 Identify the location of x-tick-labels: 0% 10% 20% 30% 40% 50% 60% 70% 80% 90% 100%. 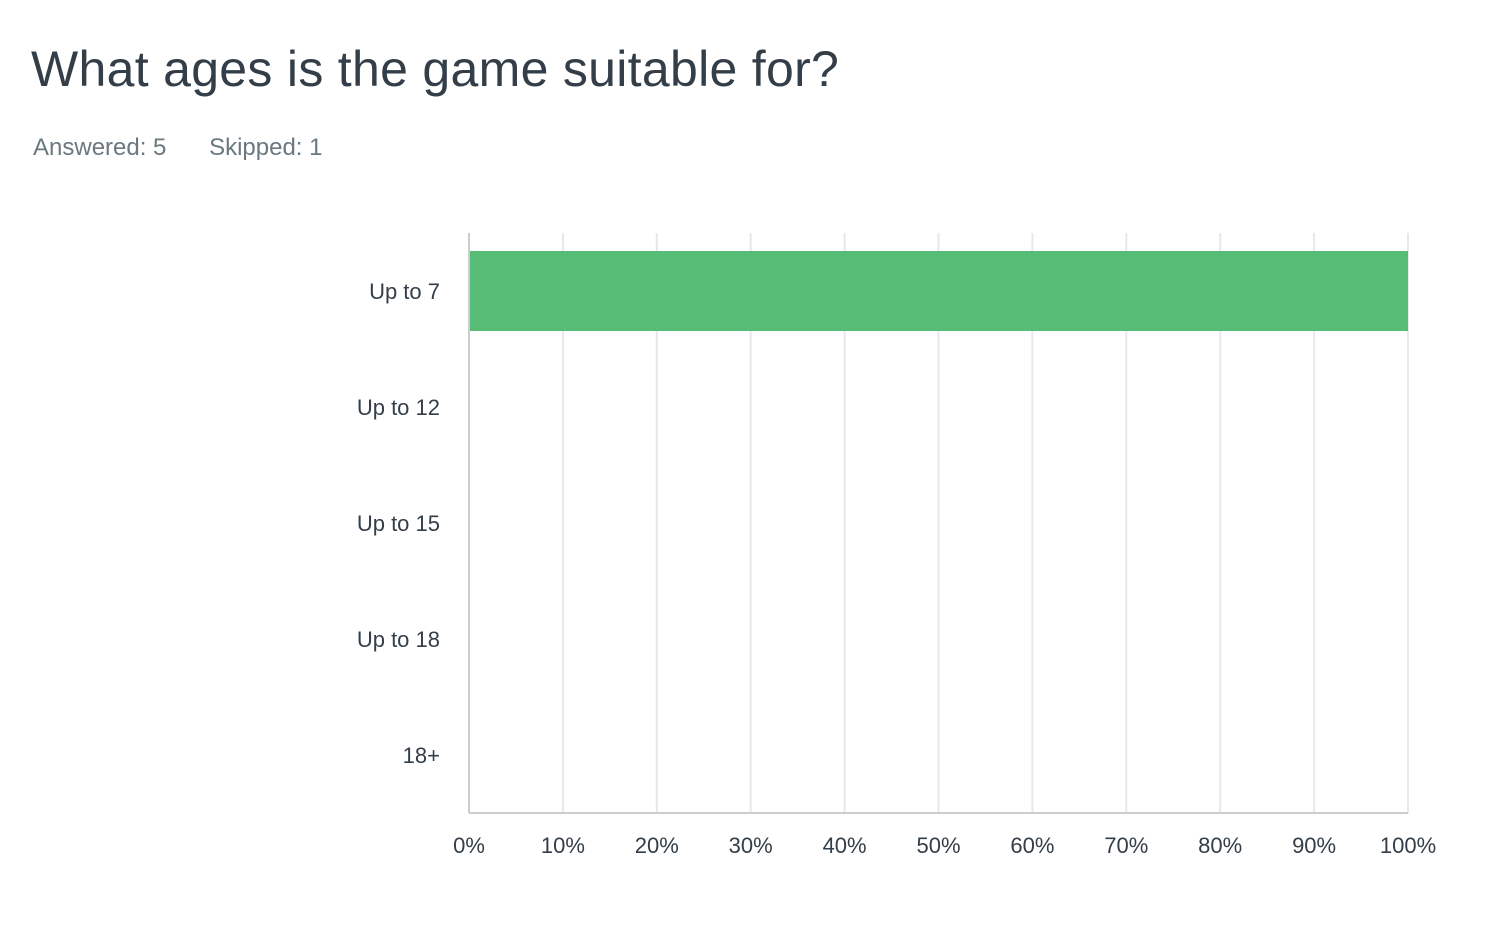
(944, 845).